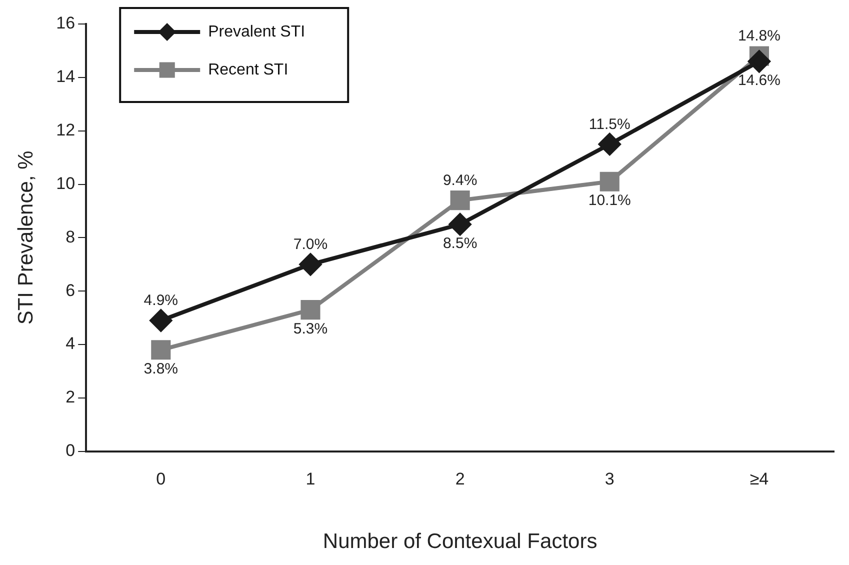 The image size is (849, 565). I want to click on y-tick-label: 8, so click(71, 236).